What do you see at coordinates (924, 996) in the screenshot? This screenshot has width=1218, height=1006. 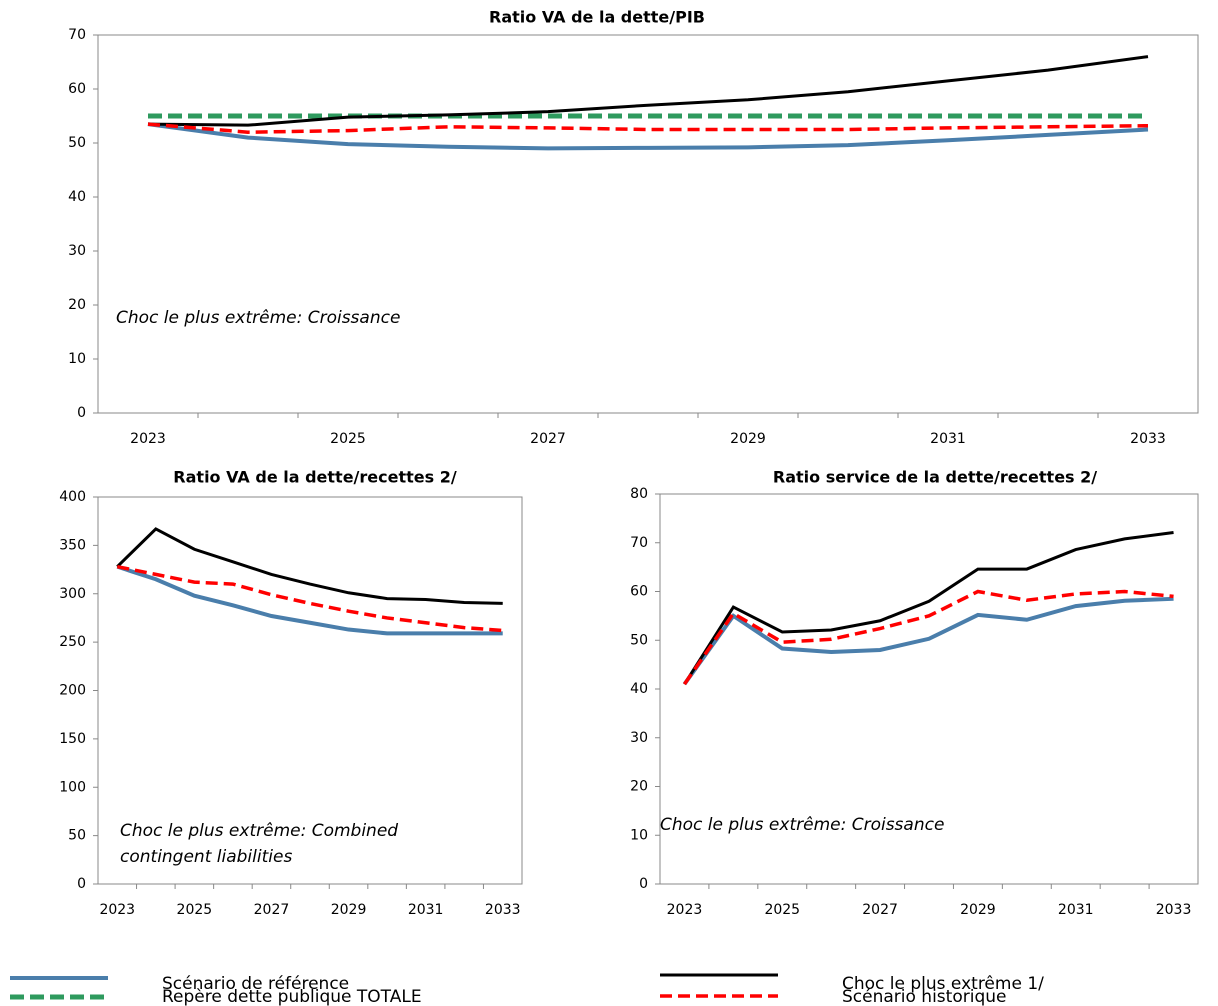 I see `legend-label: Scénario historique` at bounding box center [924, 996].